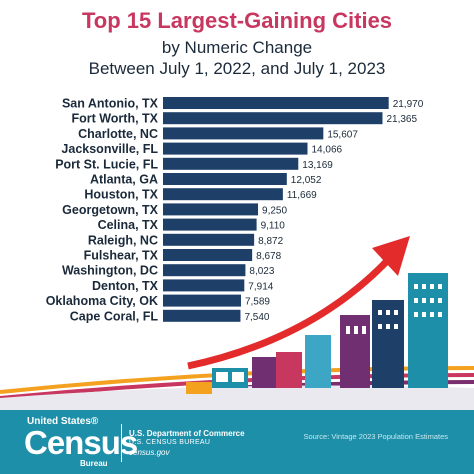 This screenshot has width=474, height=474. I want to click on value-label: 11,669, so click(302, 195).